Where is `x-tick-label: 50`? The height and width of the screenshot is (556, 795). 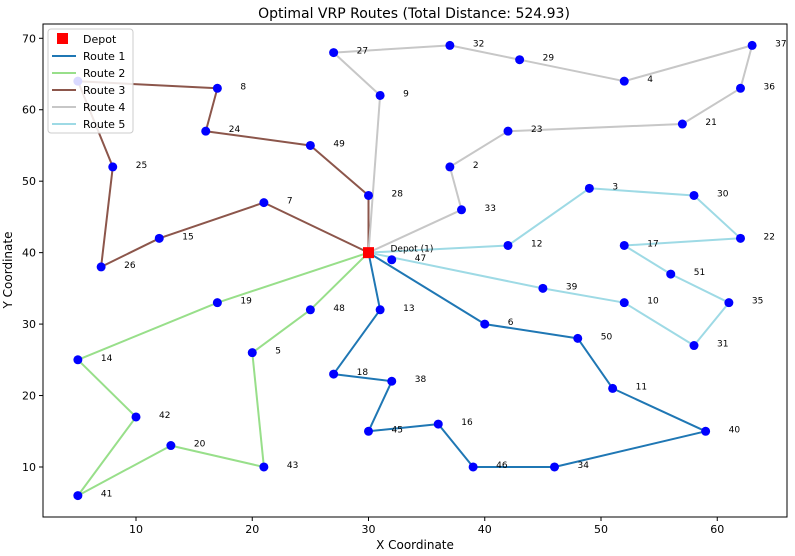
x-tick-label: 50 is located at coordinates (601, 529).